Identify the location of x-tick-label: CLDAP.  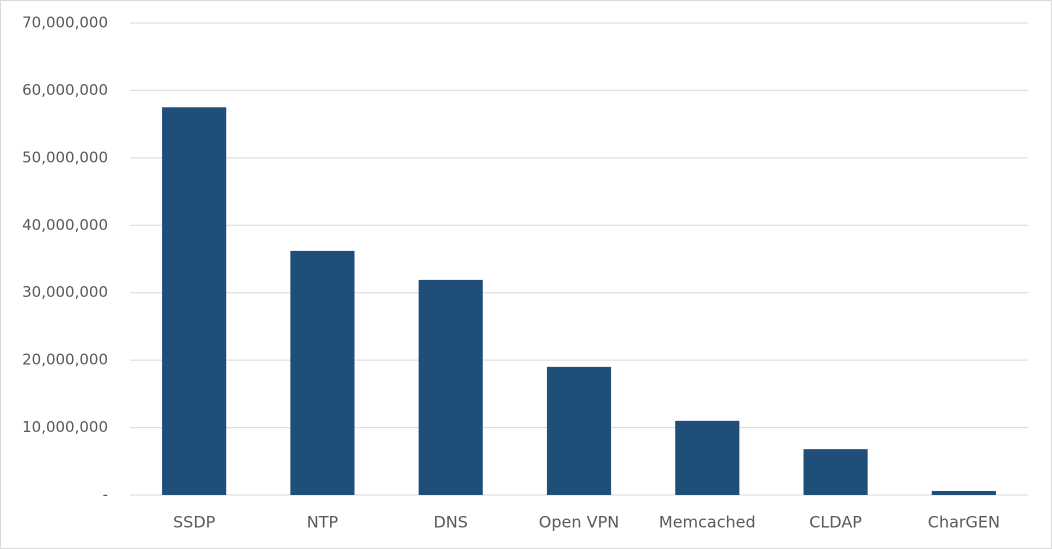
(835, 522).